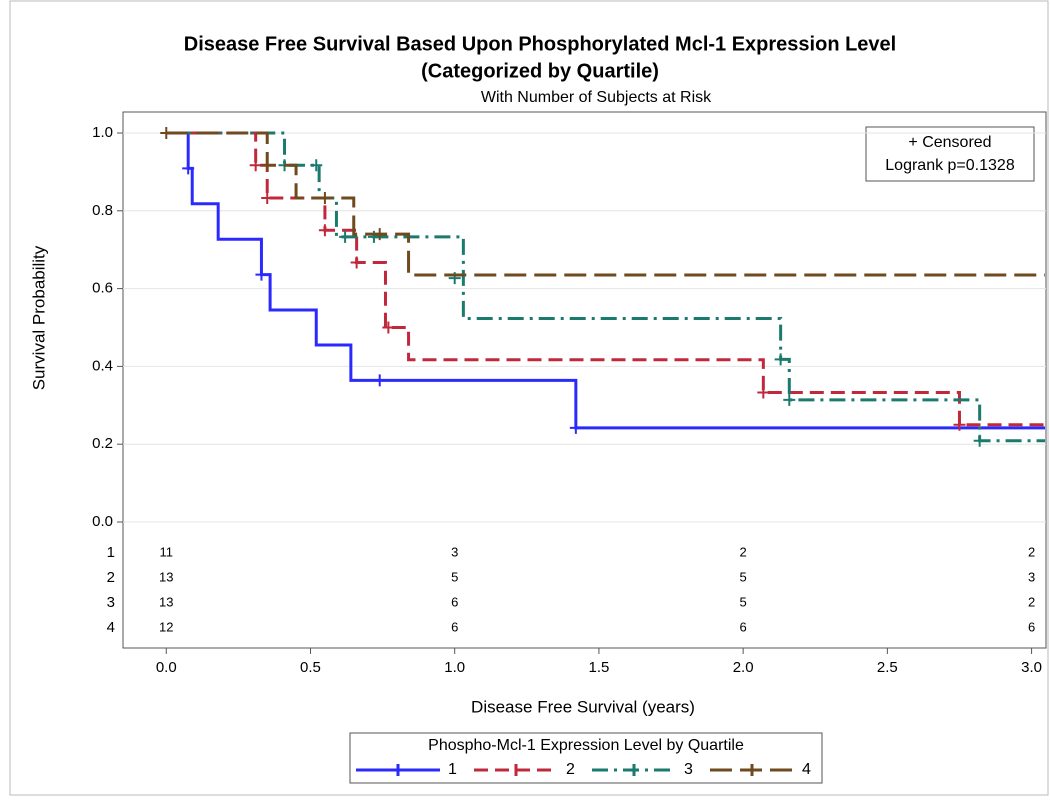  What do you see at coordinates (102, 210) in the screenshot?
I see `y-tick-label: 0.8` at bounding box center [102, 210].